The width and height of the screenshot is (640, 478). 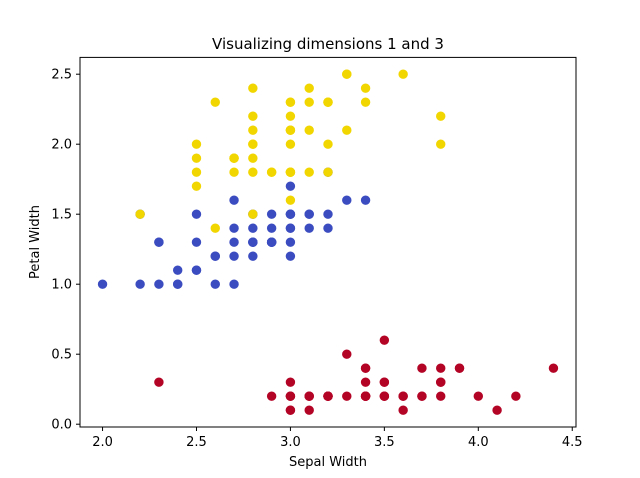 What do you see at coordinates (572, 442) in the screenshot?
I see `x-tick-label: 4.5` at bounding box center [572, 442].